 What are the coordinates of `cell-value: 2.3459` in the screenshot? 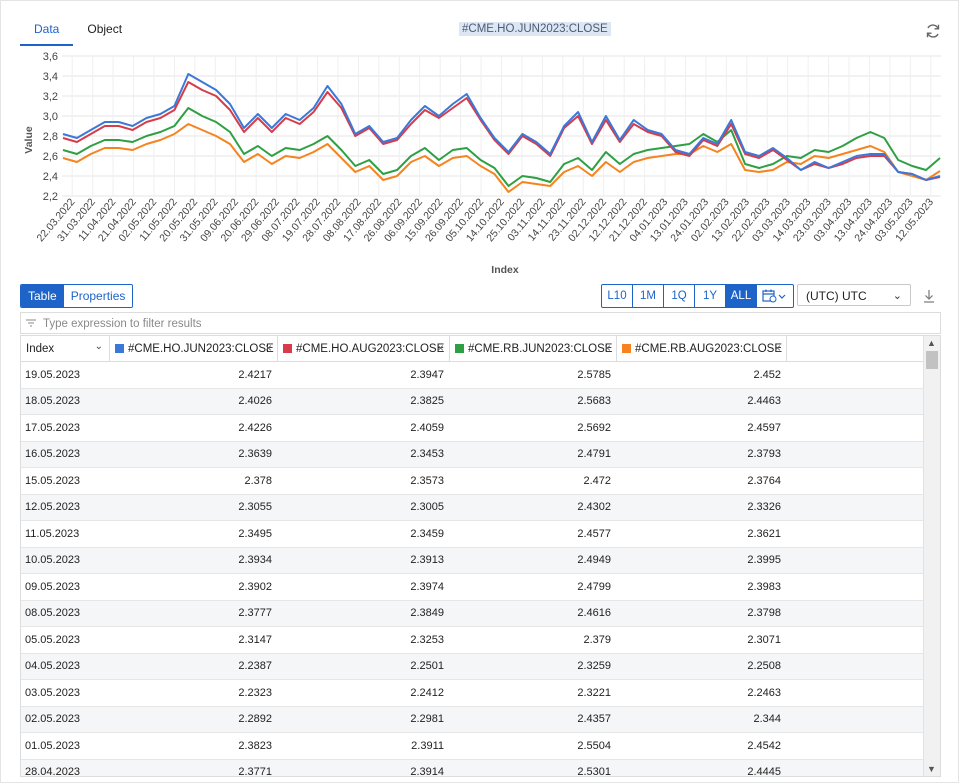 It's located at (427, 533).